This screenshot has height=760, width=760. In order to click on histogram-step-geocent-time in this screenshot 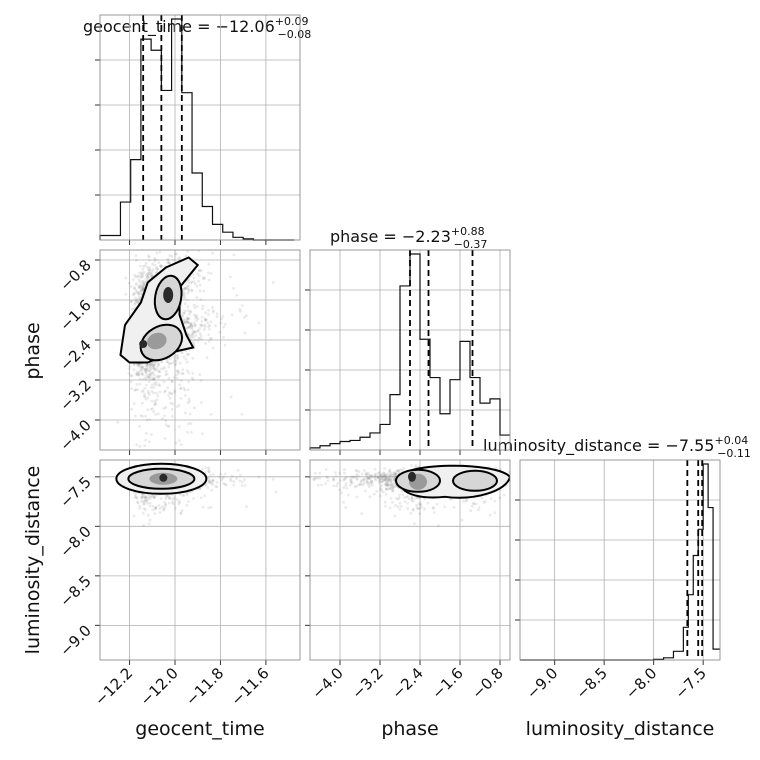, I will do `click(197, 129)`.